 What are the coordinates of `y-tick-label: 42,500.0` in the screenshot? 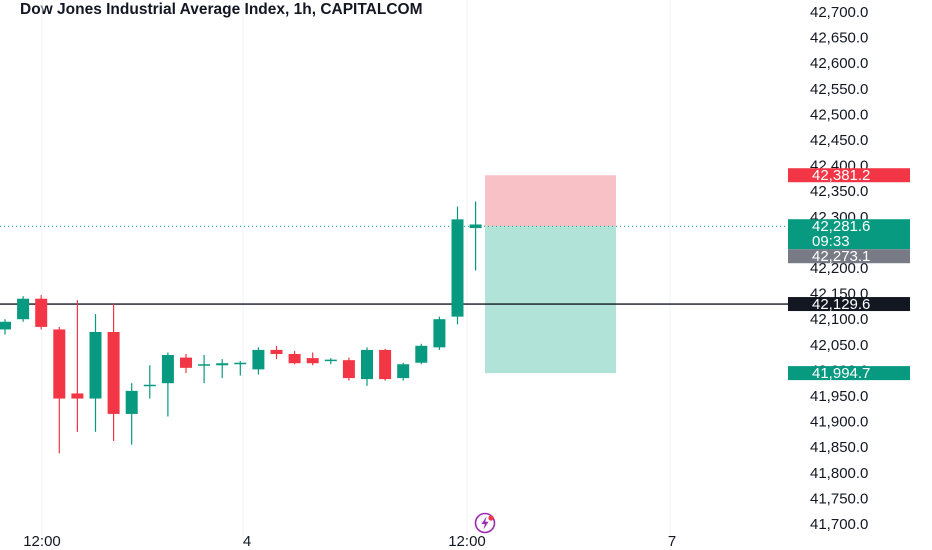 It's located at (839, 114).